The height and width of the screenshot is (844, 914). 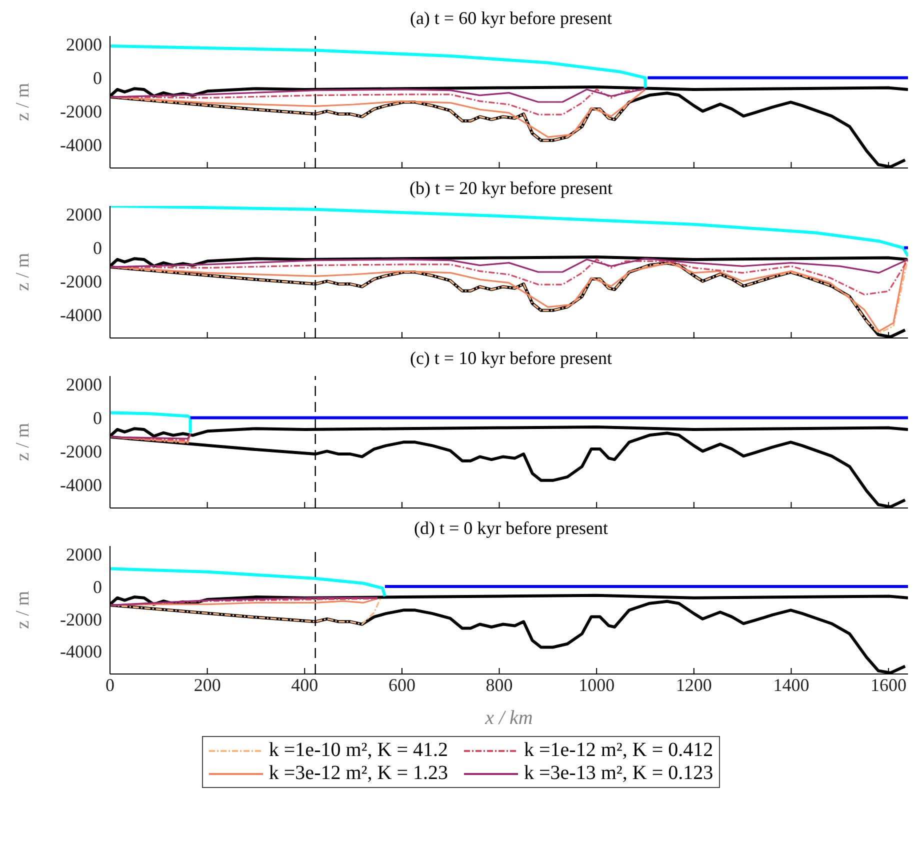 I want to click on x-axis-title: x / km, so click(x=508, y=718).